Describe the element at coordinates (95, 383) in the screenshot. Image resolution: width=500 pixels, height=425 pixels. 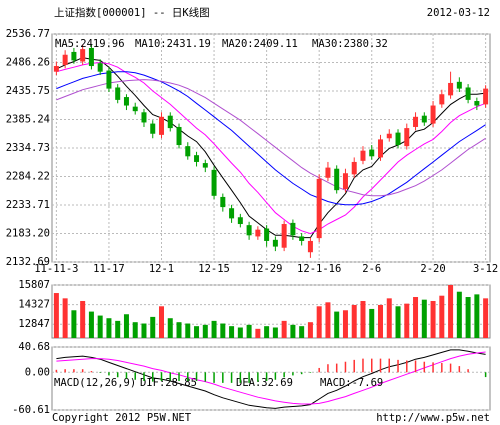
I see `macd-title: MACD(12,26,9)` at that location.